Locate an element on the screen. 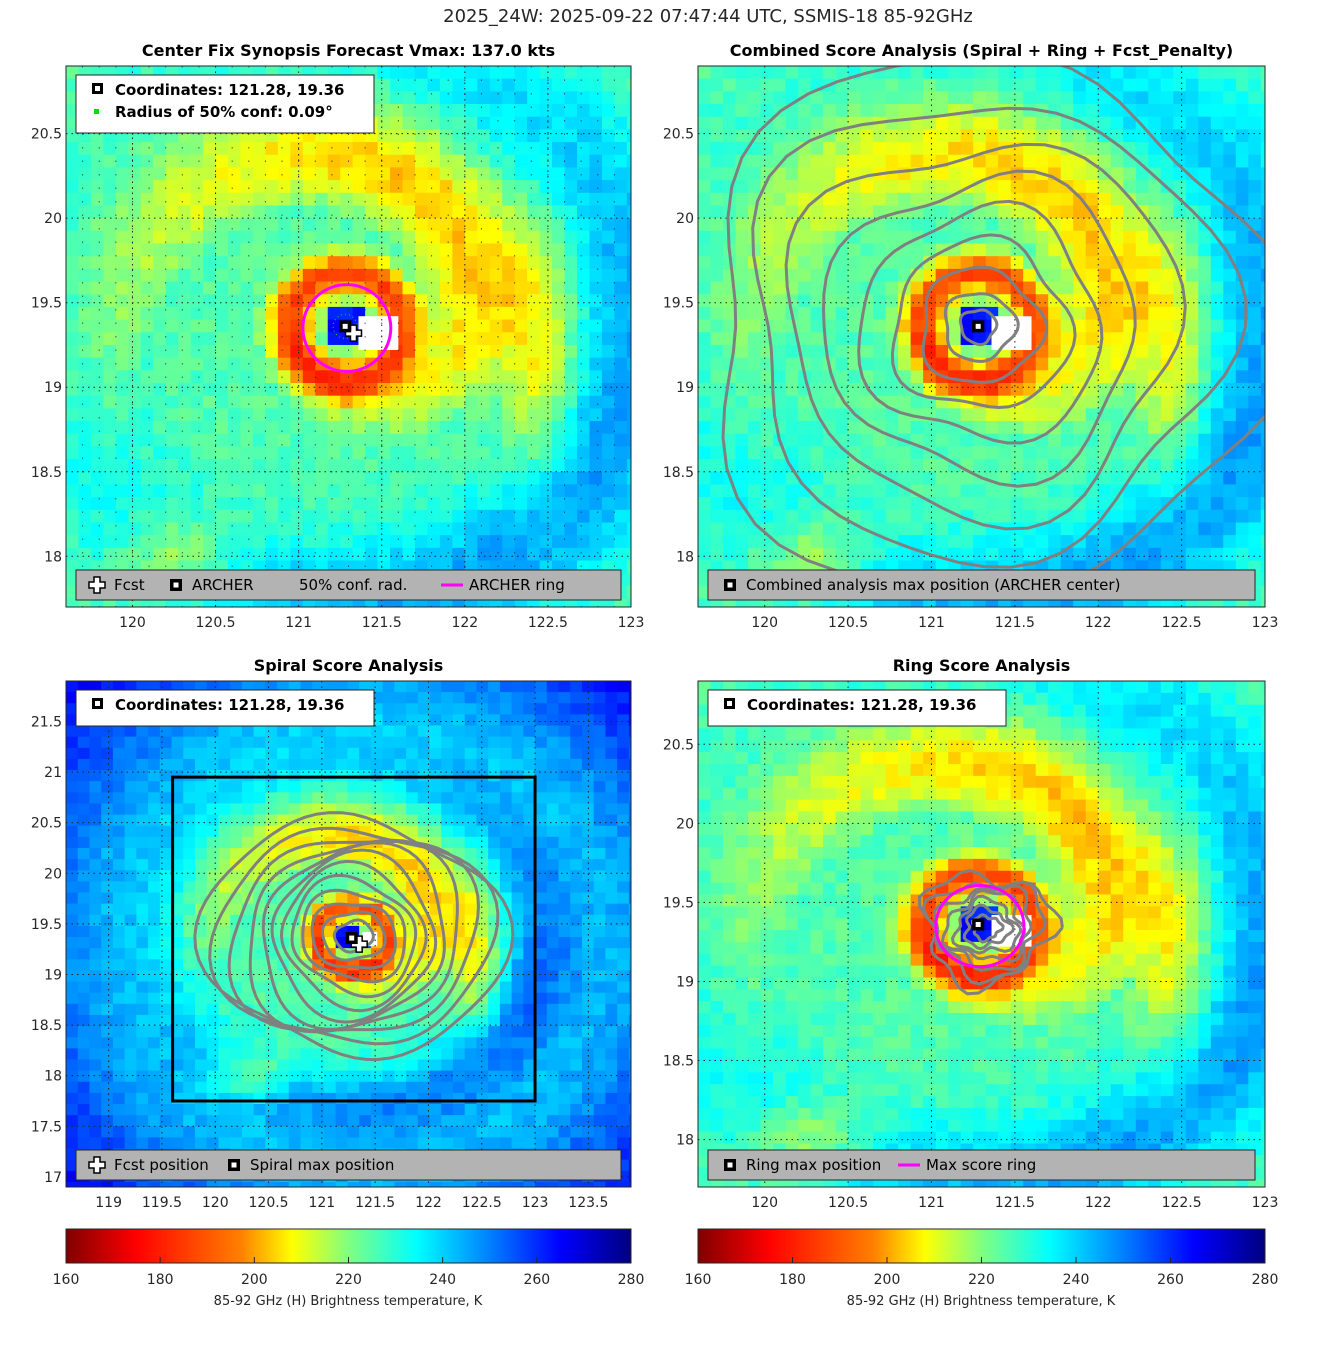  panel-title: Spiral Score Analysis is located at coordinates (349, 665).